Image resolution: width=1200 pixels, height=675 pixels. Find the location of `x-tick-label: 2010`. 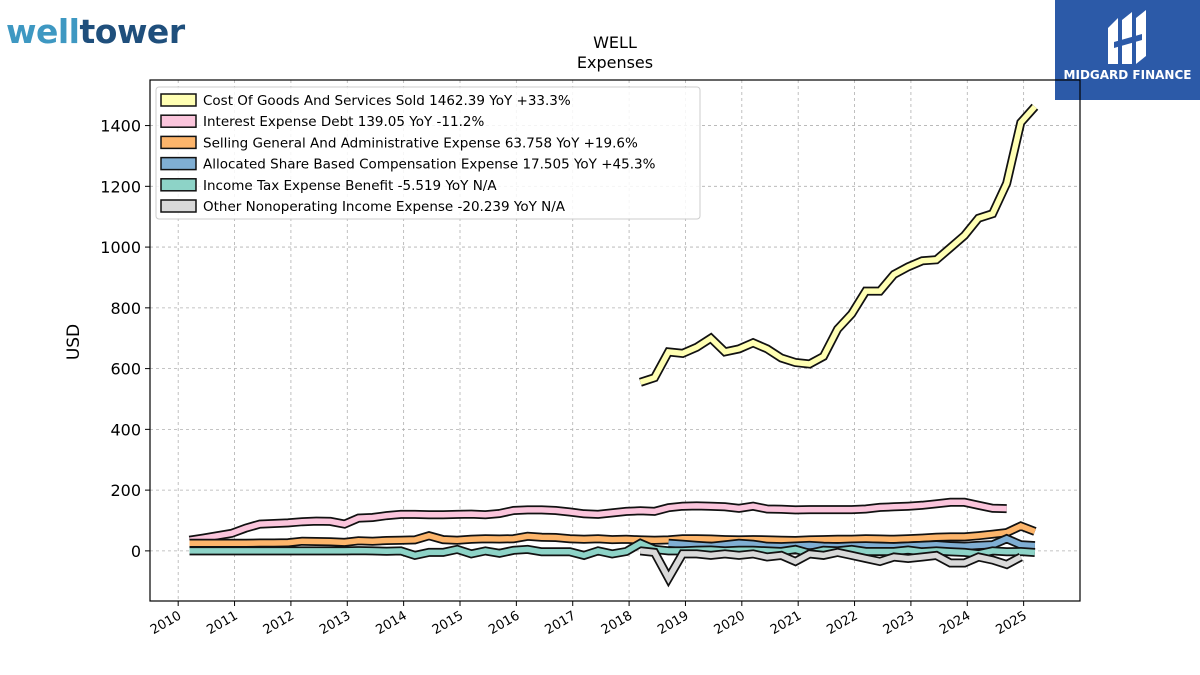

x-tick-label: 2010 is located at coordinates (166, 623).